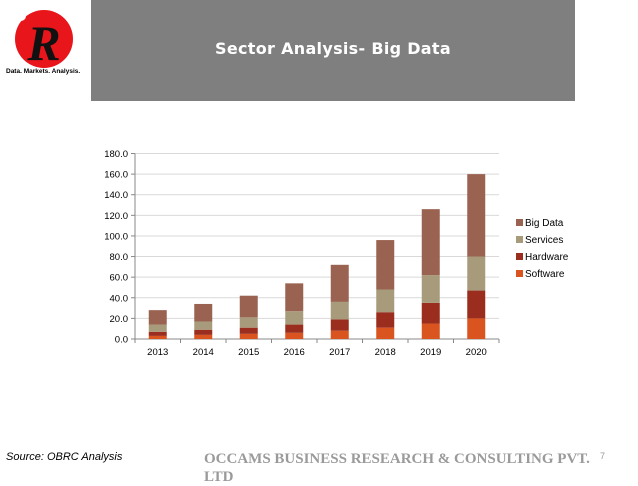 Image resolution: width=638 pixels, height=486 pixels. Describe the element at coordinates (430, 352) in the screenshot. I see `x-tick-label: 2019` at that location.